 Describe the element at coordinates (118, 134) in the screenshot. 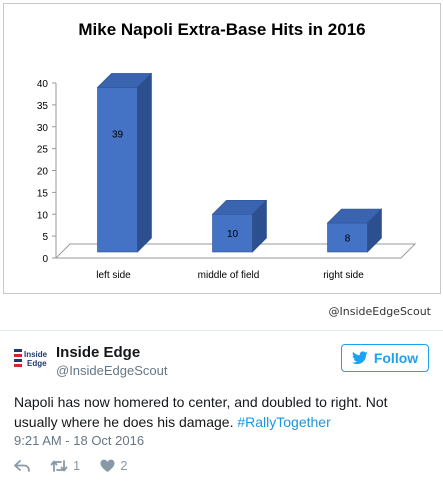

I see `bar-value-label: 39` at that location.